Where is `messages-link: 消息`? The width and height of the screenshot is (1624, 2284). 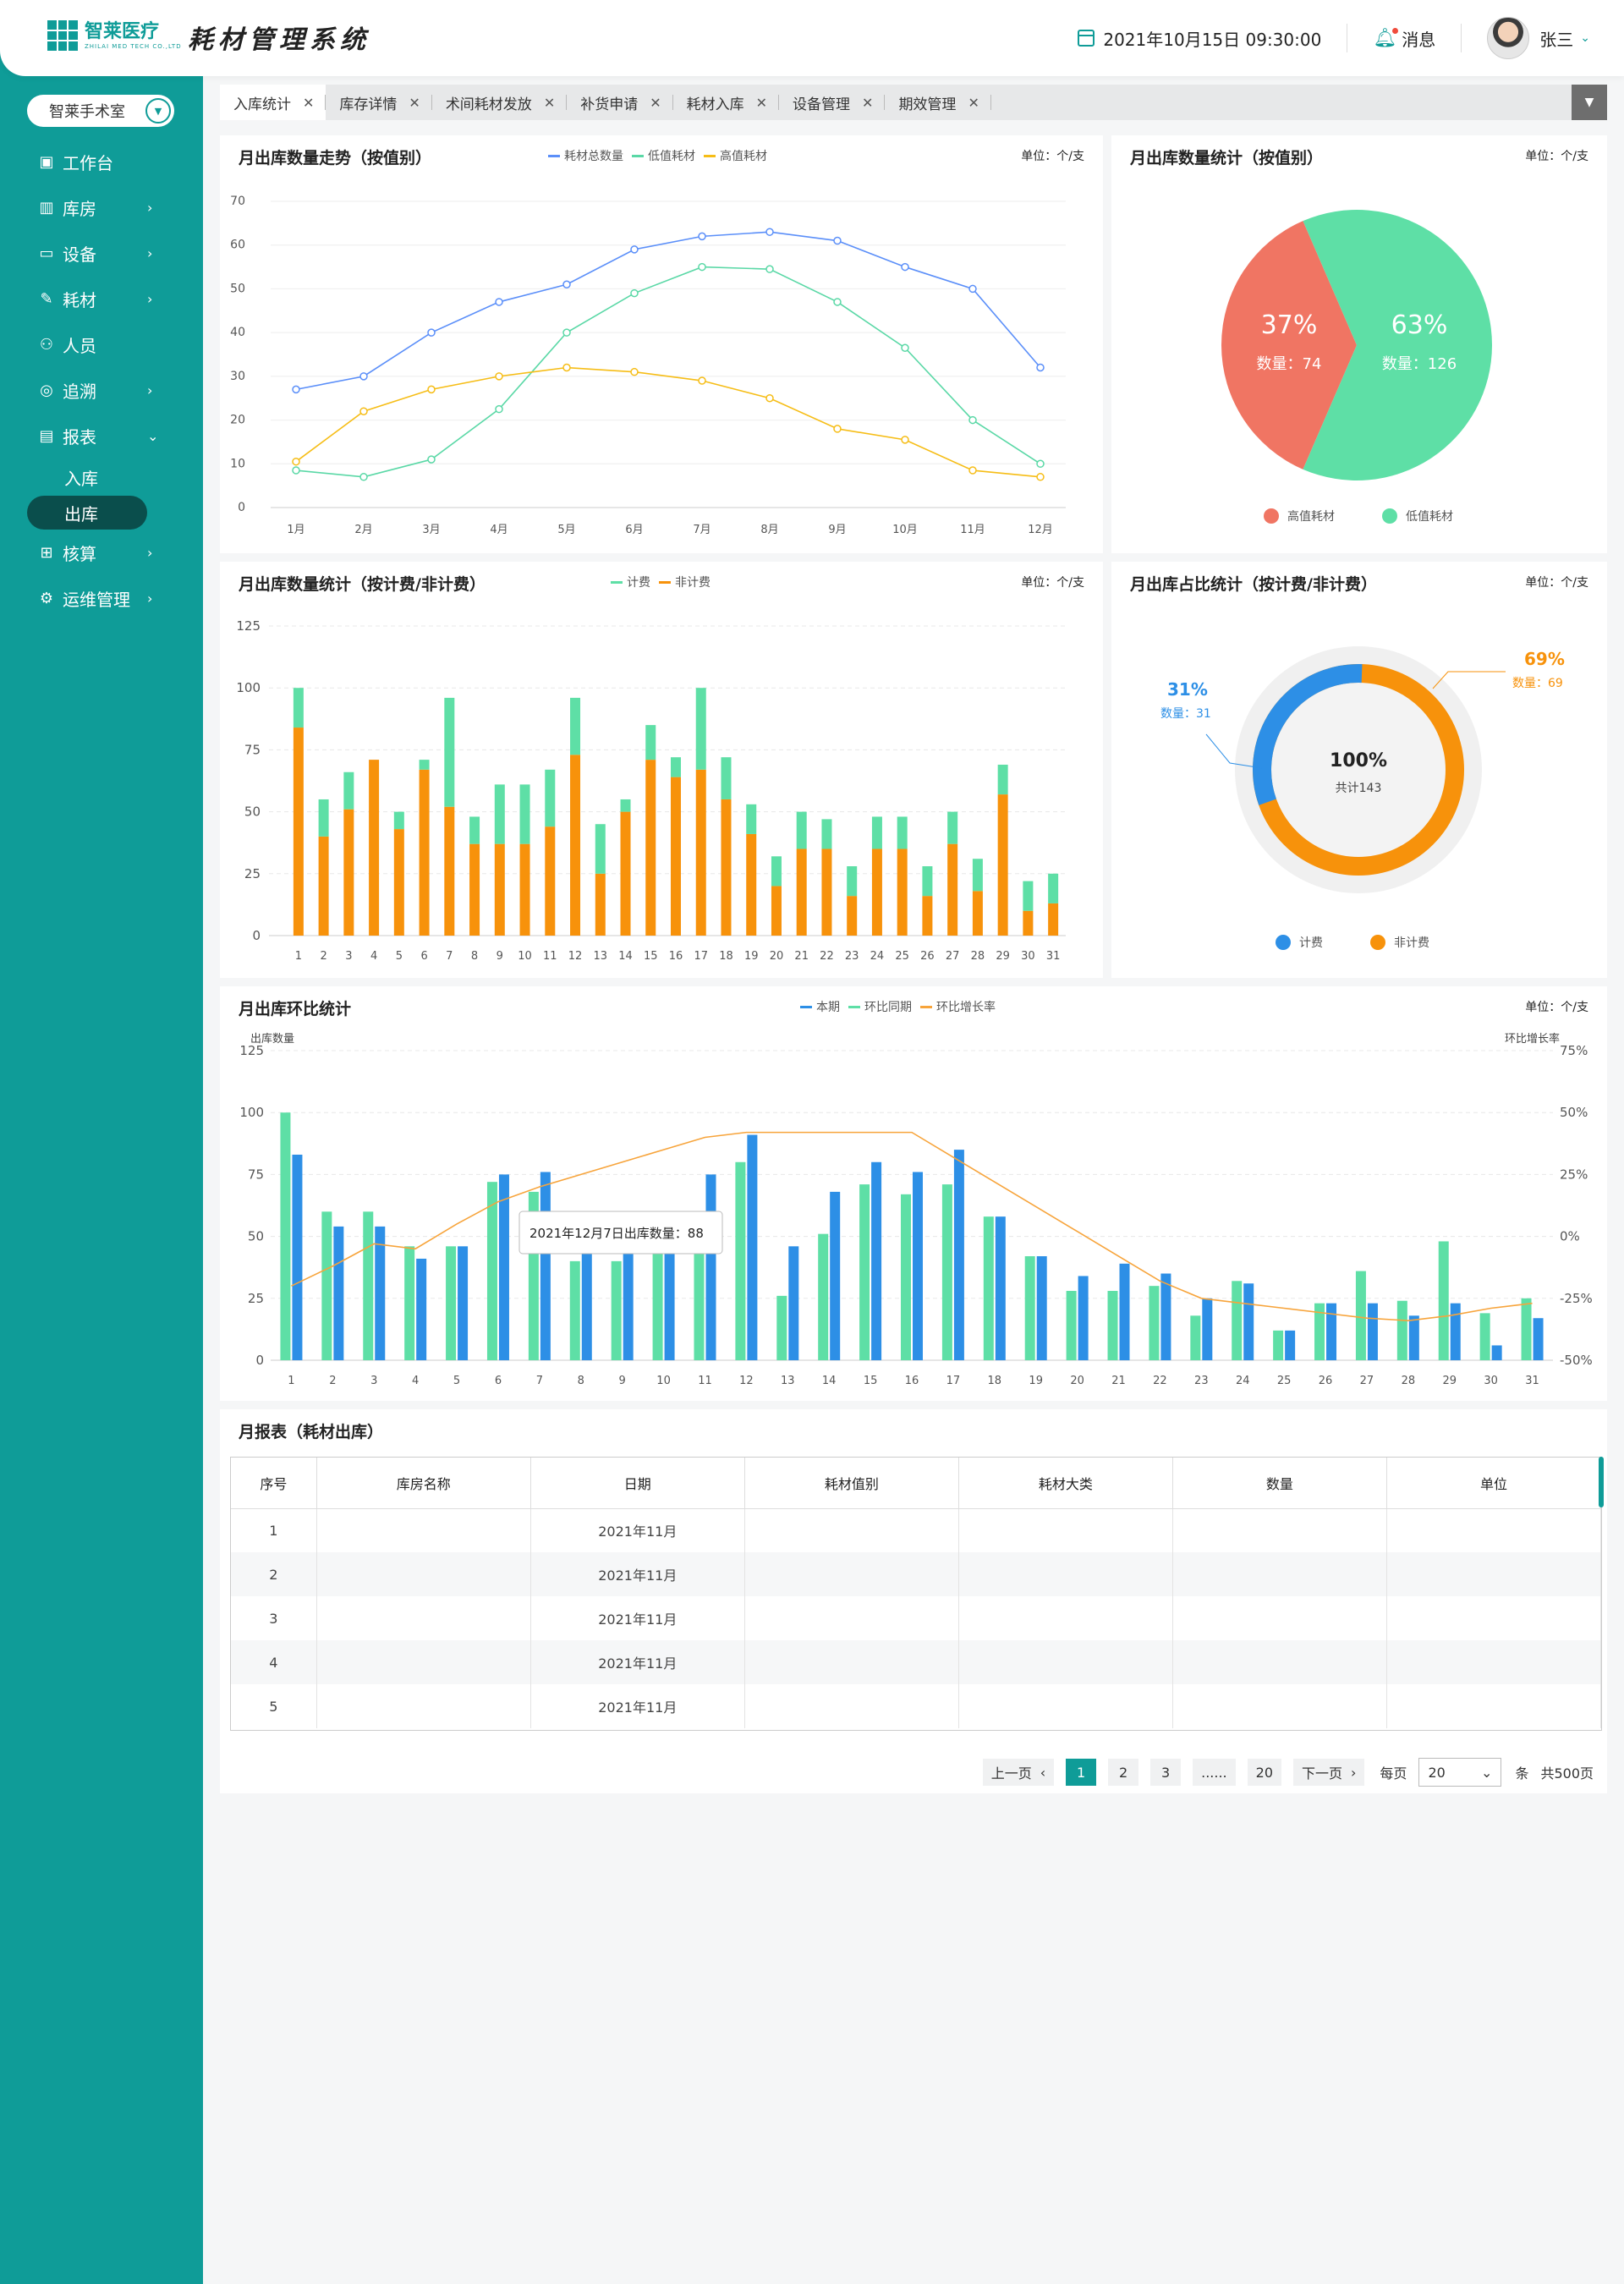
messages-link: 消息 is located at coordinates (1419, 39).